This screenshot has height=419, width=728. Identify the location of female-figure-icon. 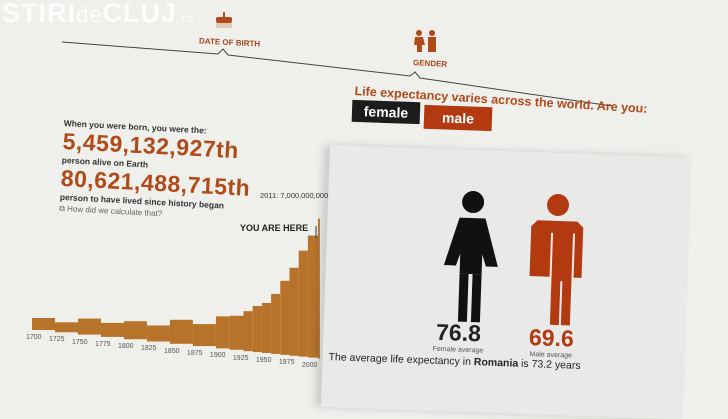
(470, 257).